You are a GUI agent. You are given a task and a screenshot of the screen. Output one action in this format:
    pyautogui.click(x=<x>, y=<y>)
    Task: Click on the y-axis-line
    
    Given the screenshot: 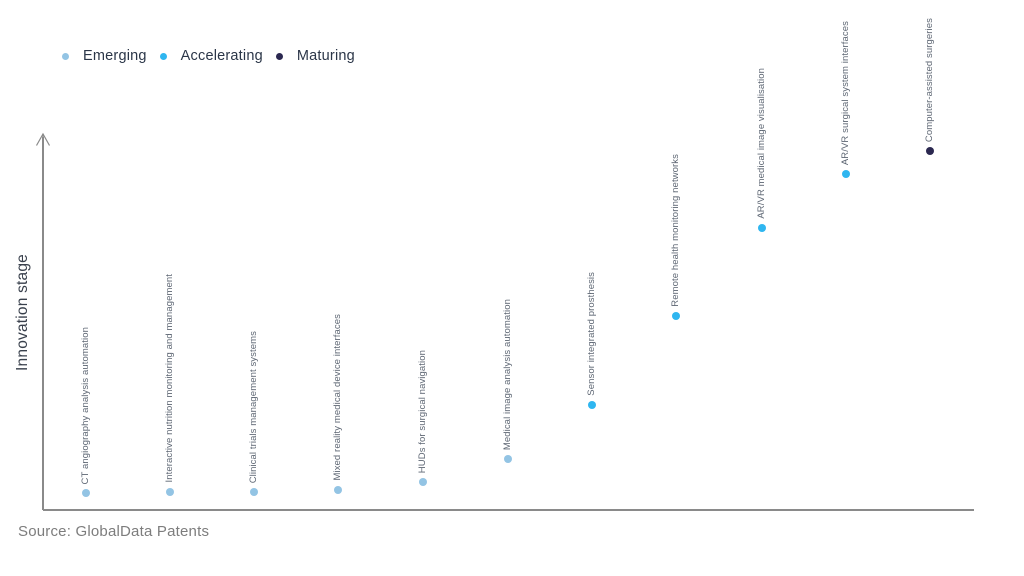 What is the action you would take?
    pyautogui.click(x=43, y=323)
    